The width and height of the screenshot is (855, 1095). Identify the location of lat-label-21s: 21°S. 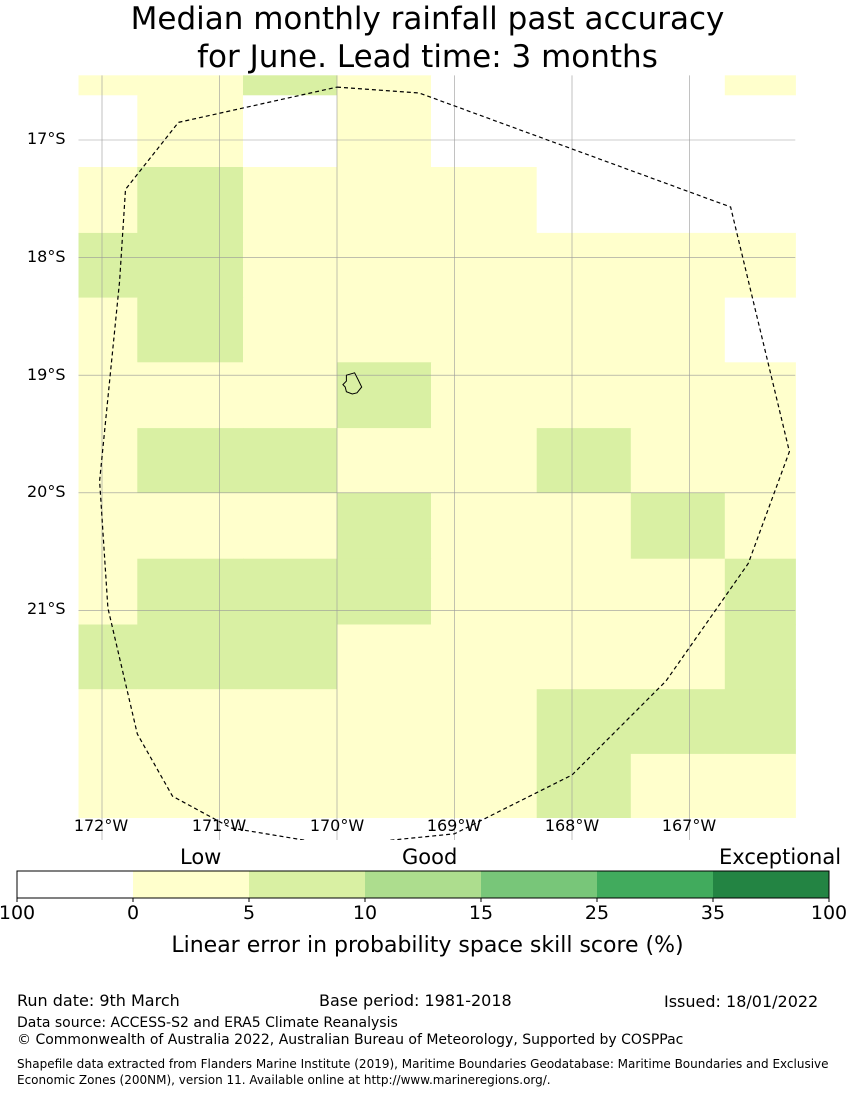
(46, 608).